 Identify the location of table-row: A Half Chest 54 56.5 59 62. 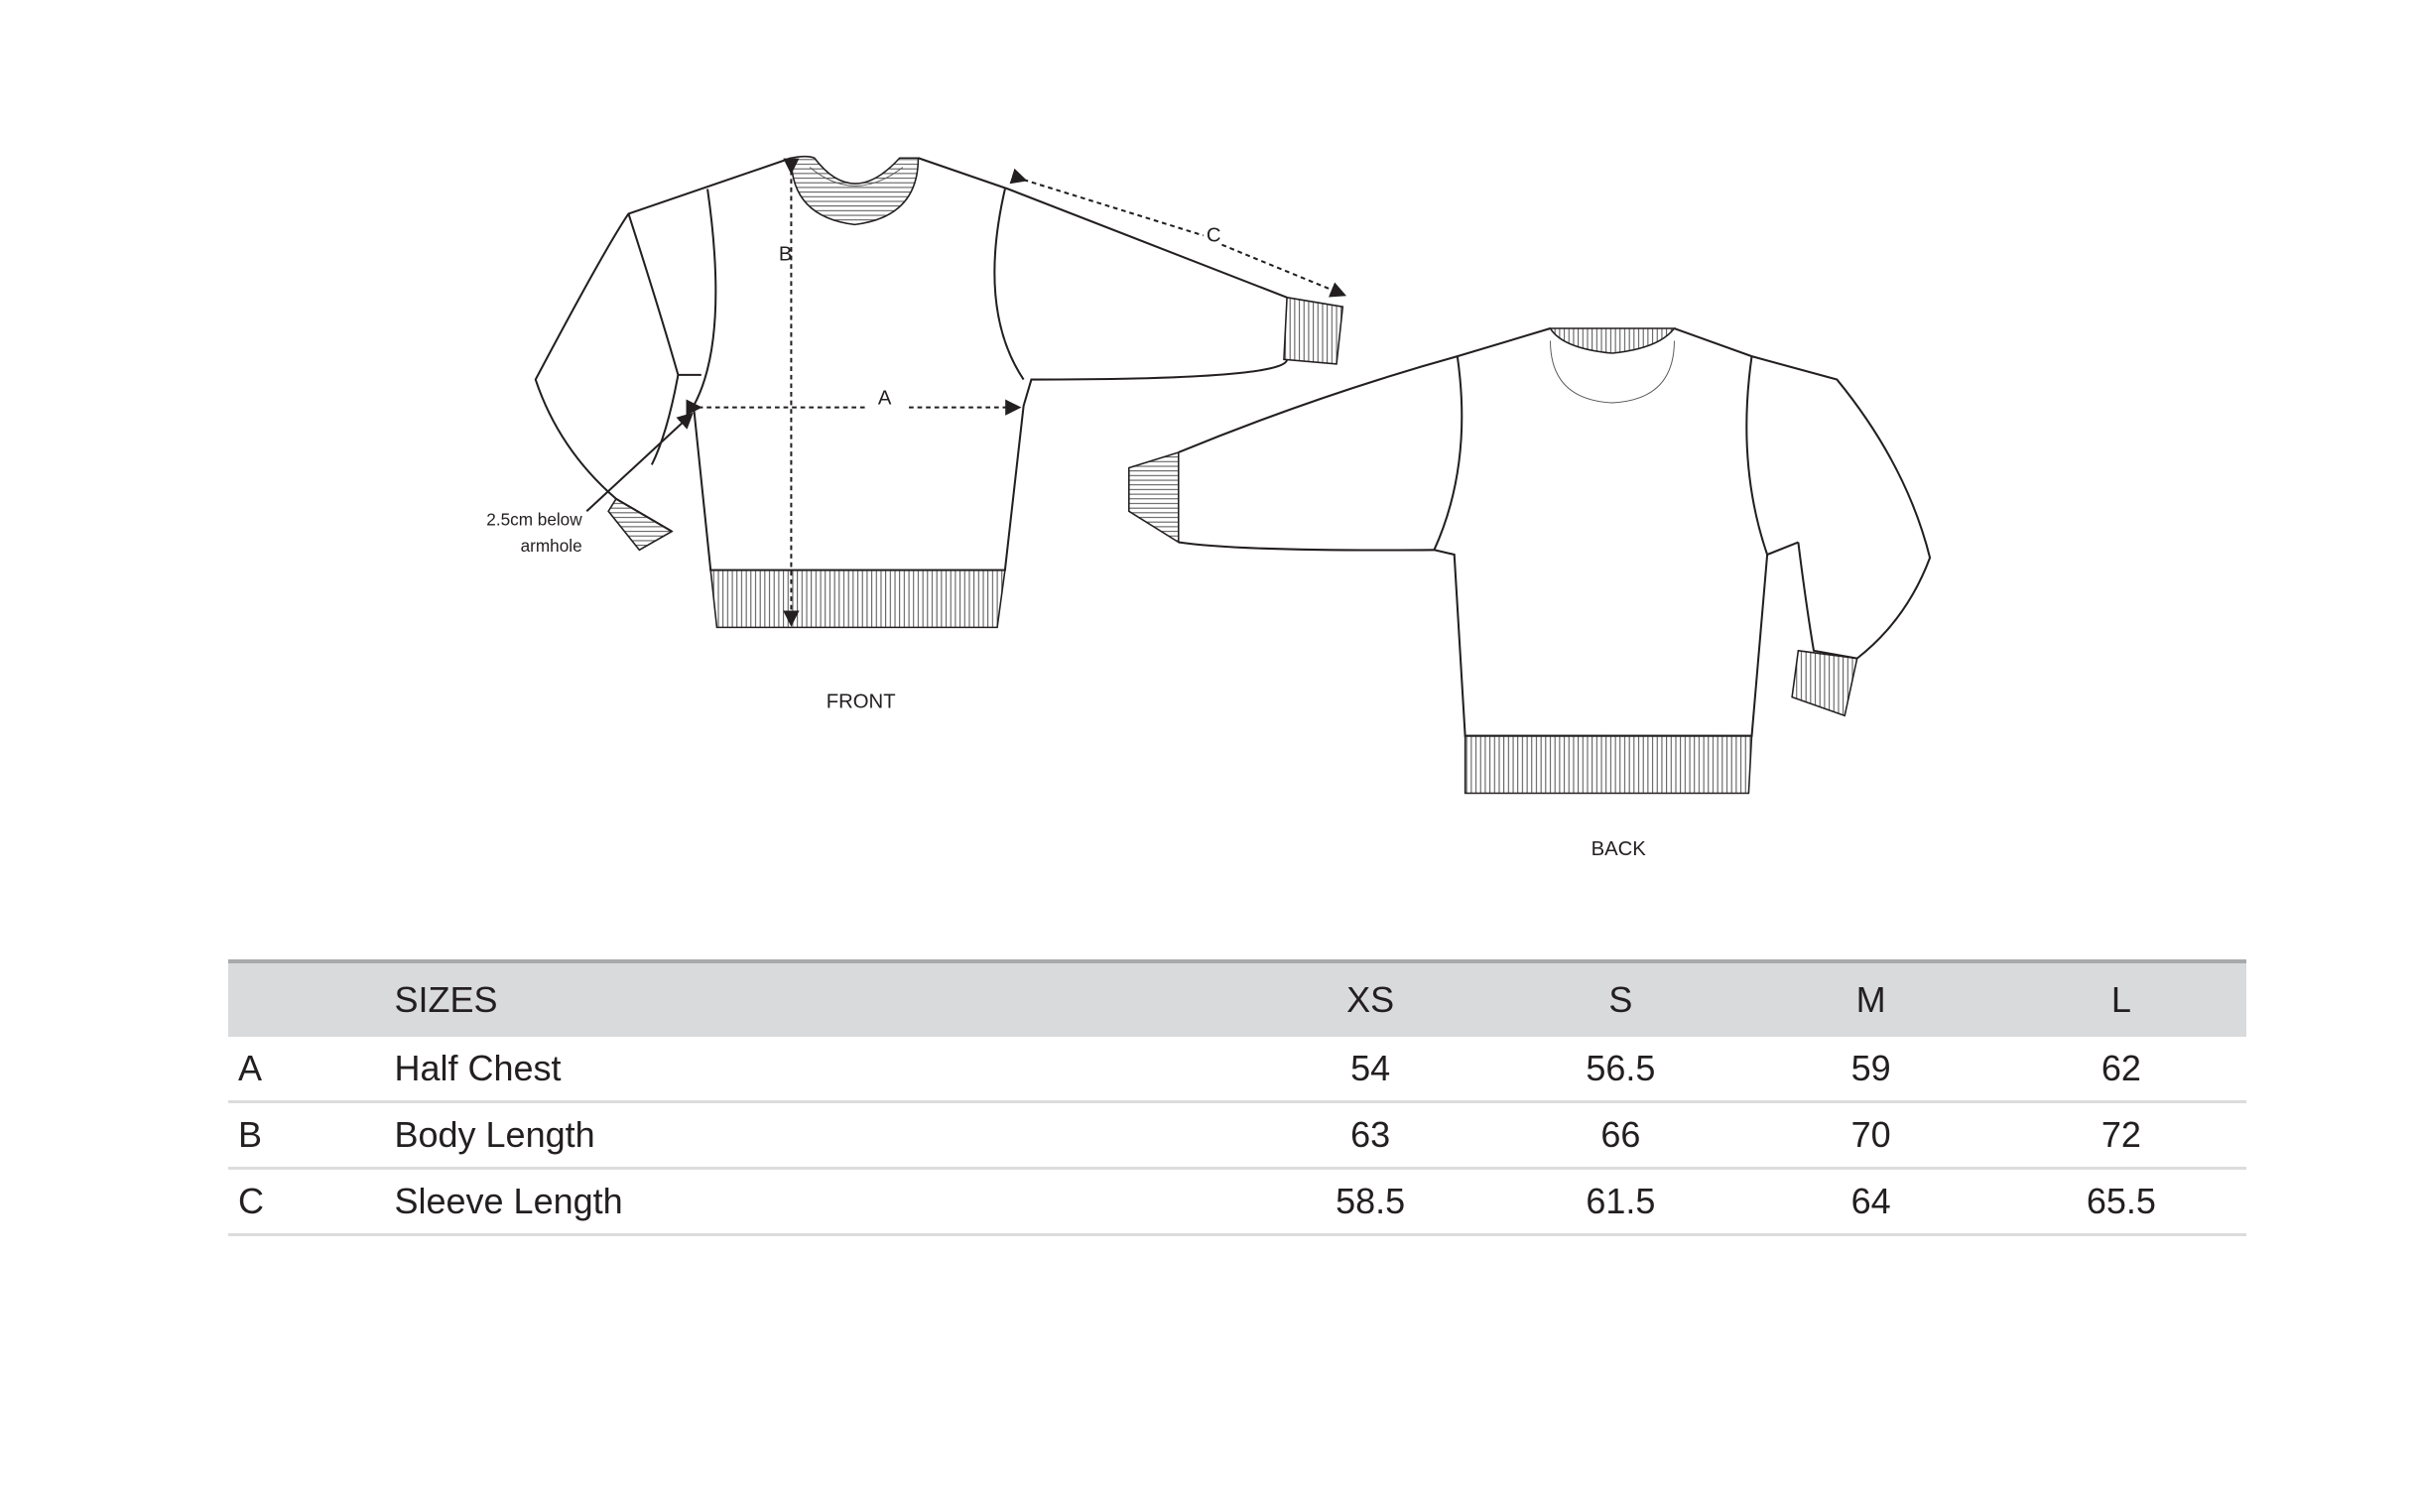
(1237, 1070).